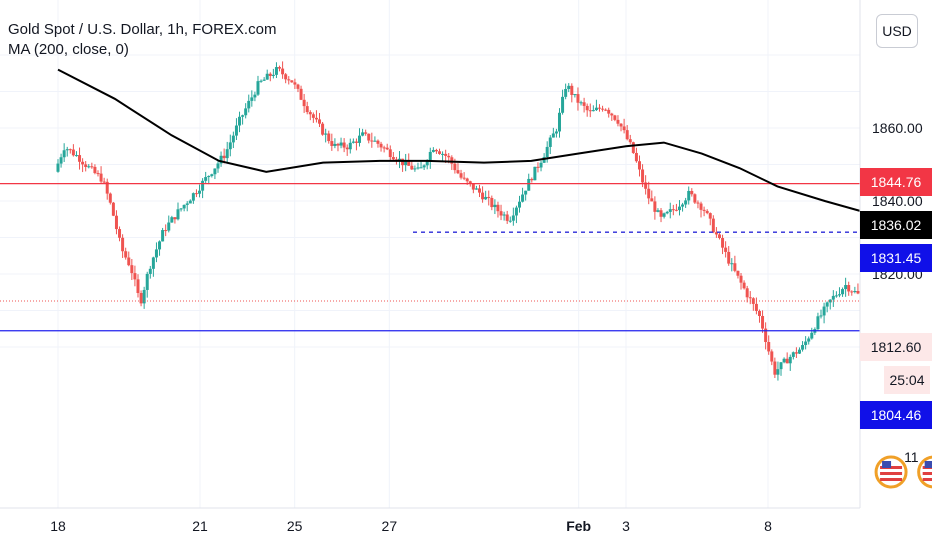 This screenshot has height=550, width=932. Describe the element at coordinates (903, 469) in the screenshot. I see `event-markers: 112` at that location.